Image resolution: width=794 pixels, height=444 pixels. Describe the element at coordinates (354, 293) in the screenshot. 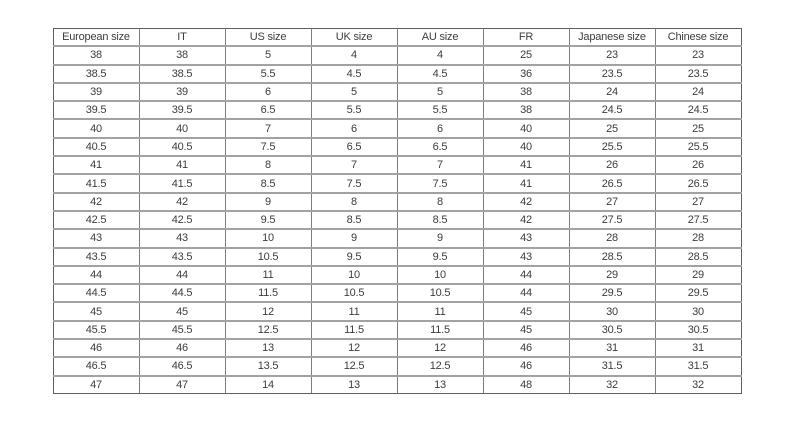

I see `table-cell: 10.5` at that location.